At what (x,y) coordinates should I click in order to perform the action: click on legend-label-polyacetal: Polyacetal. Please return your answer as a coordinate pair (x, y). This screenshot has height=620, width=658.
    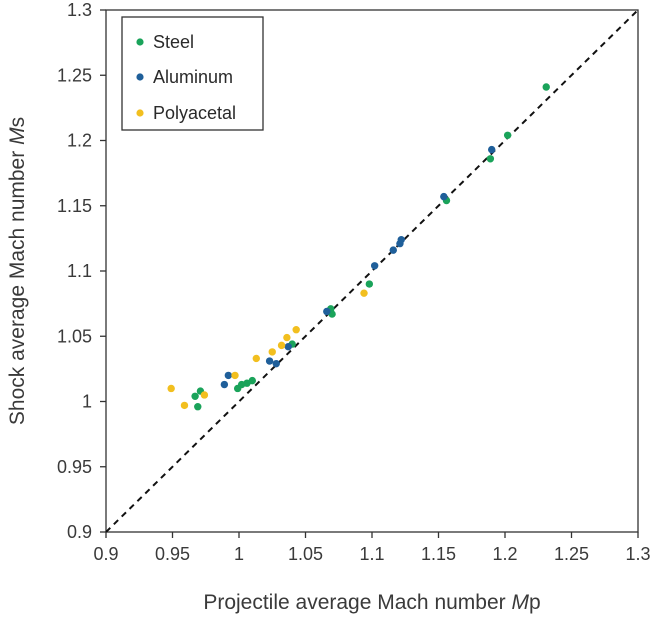
    Looking at the image, I should click on (194, 113).